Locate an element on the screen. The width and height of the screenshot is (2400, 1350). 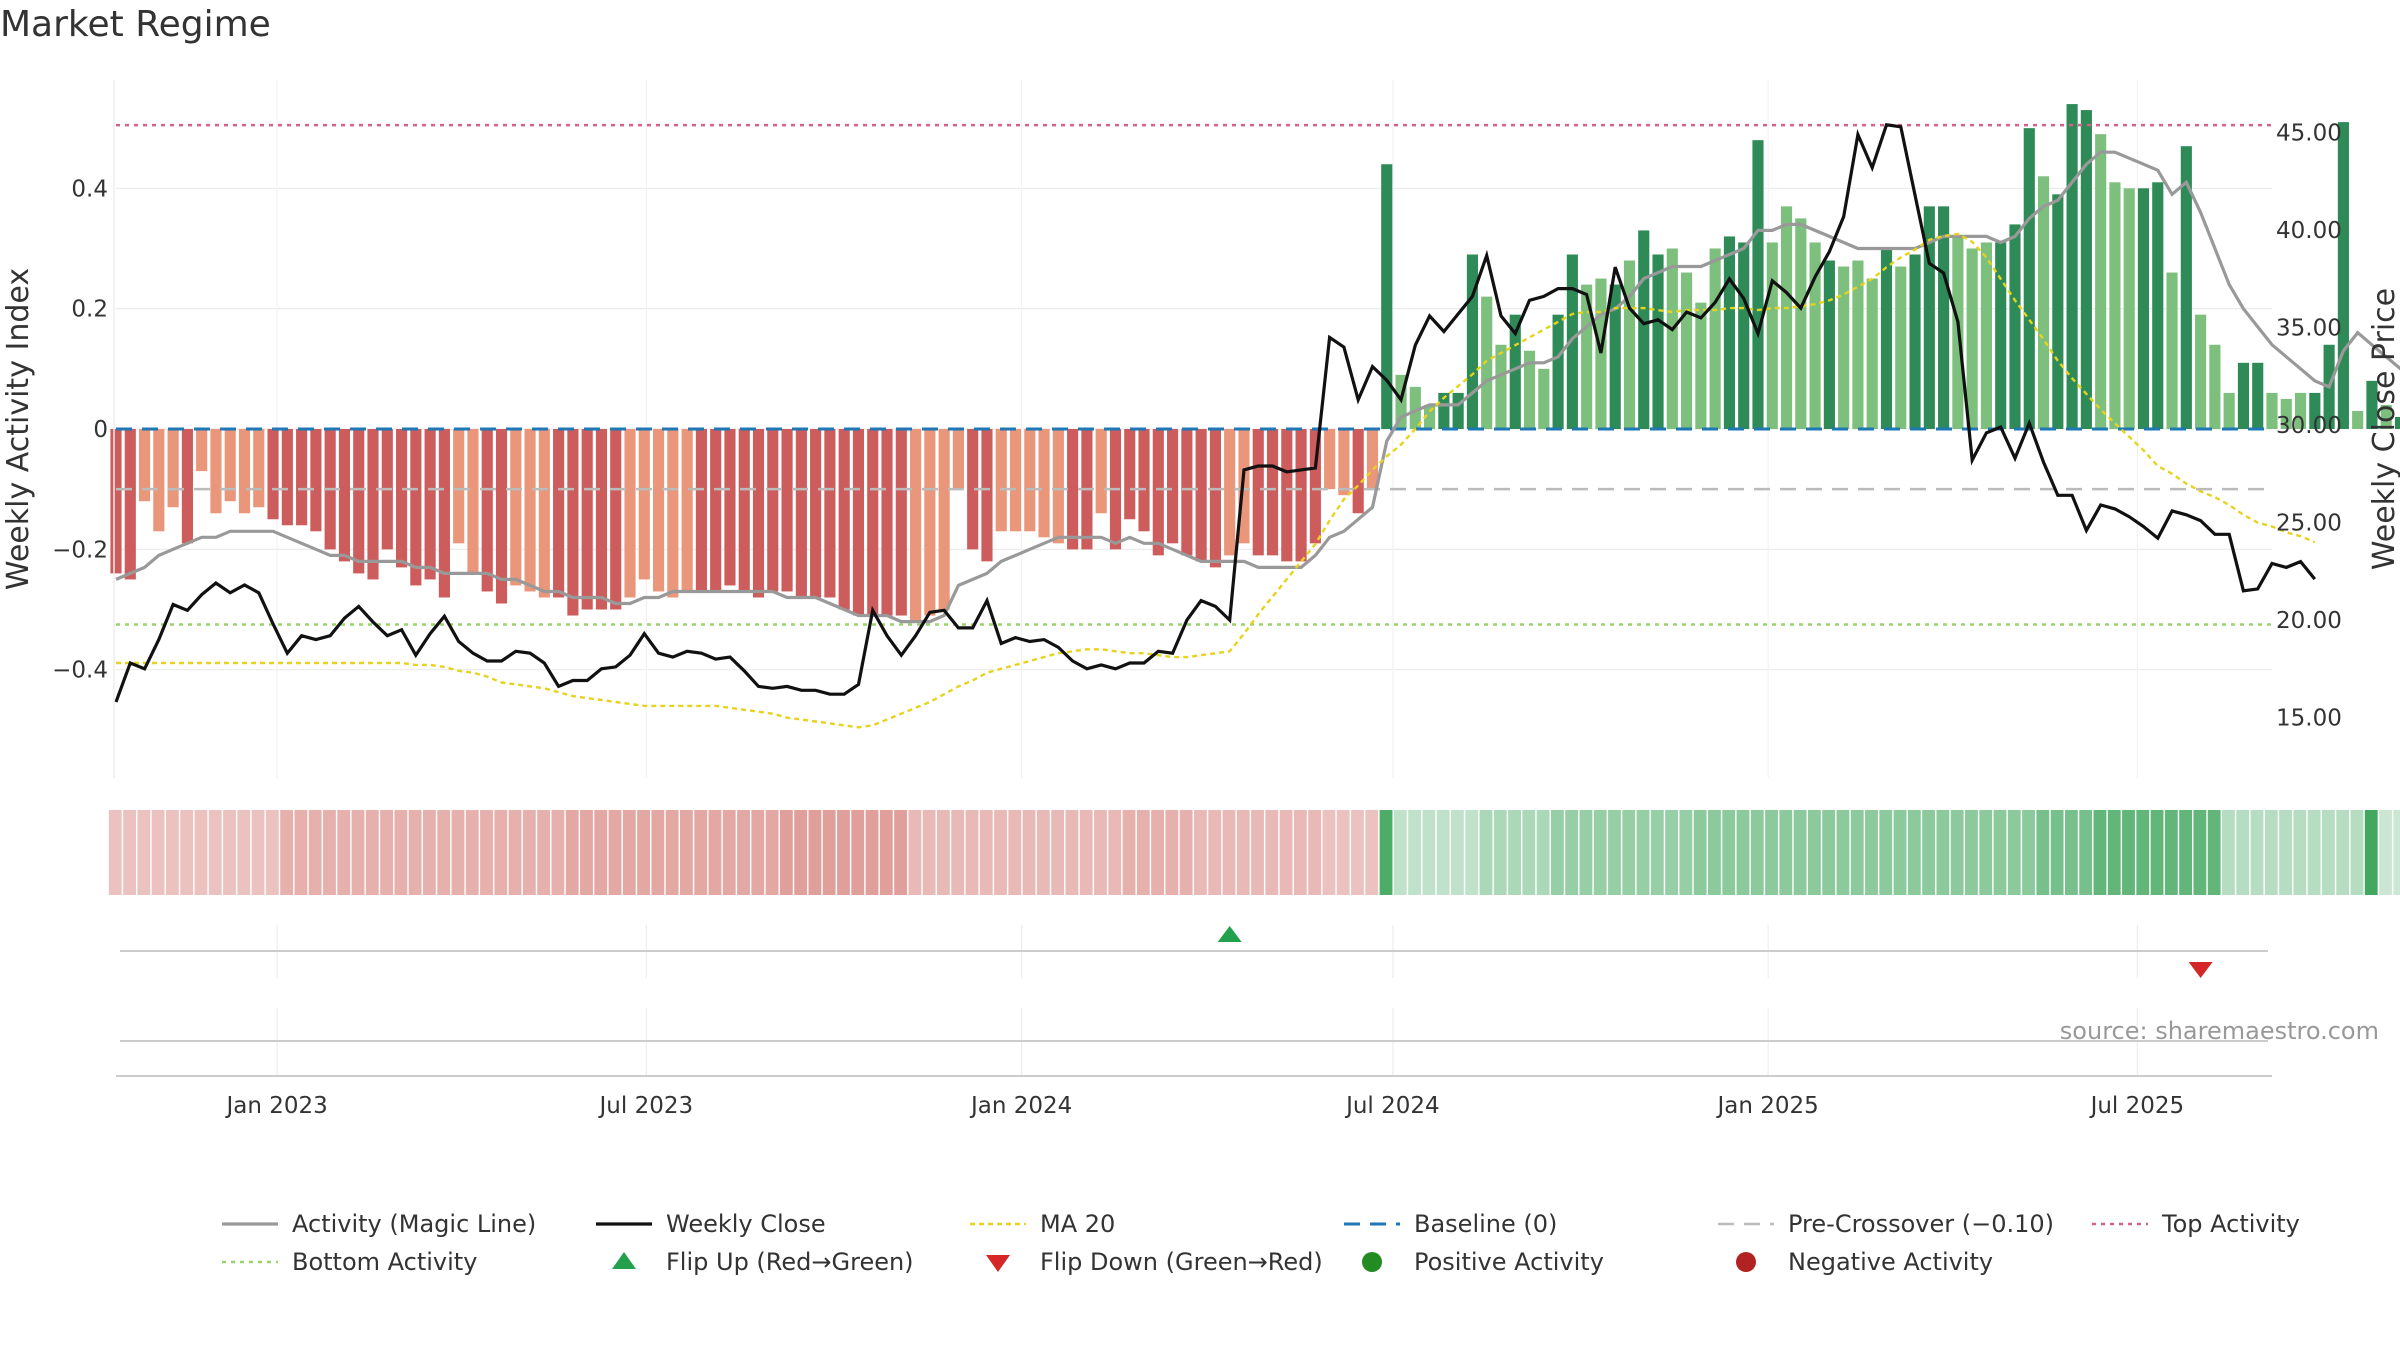
left-axis-title: Weekly Activity Index is located at coordinates (18, 429).